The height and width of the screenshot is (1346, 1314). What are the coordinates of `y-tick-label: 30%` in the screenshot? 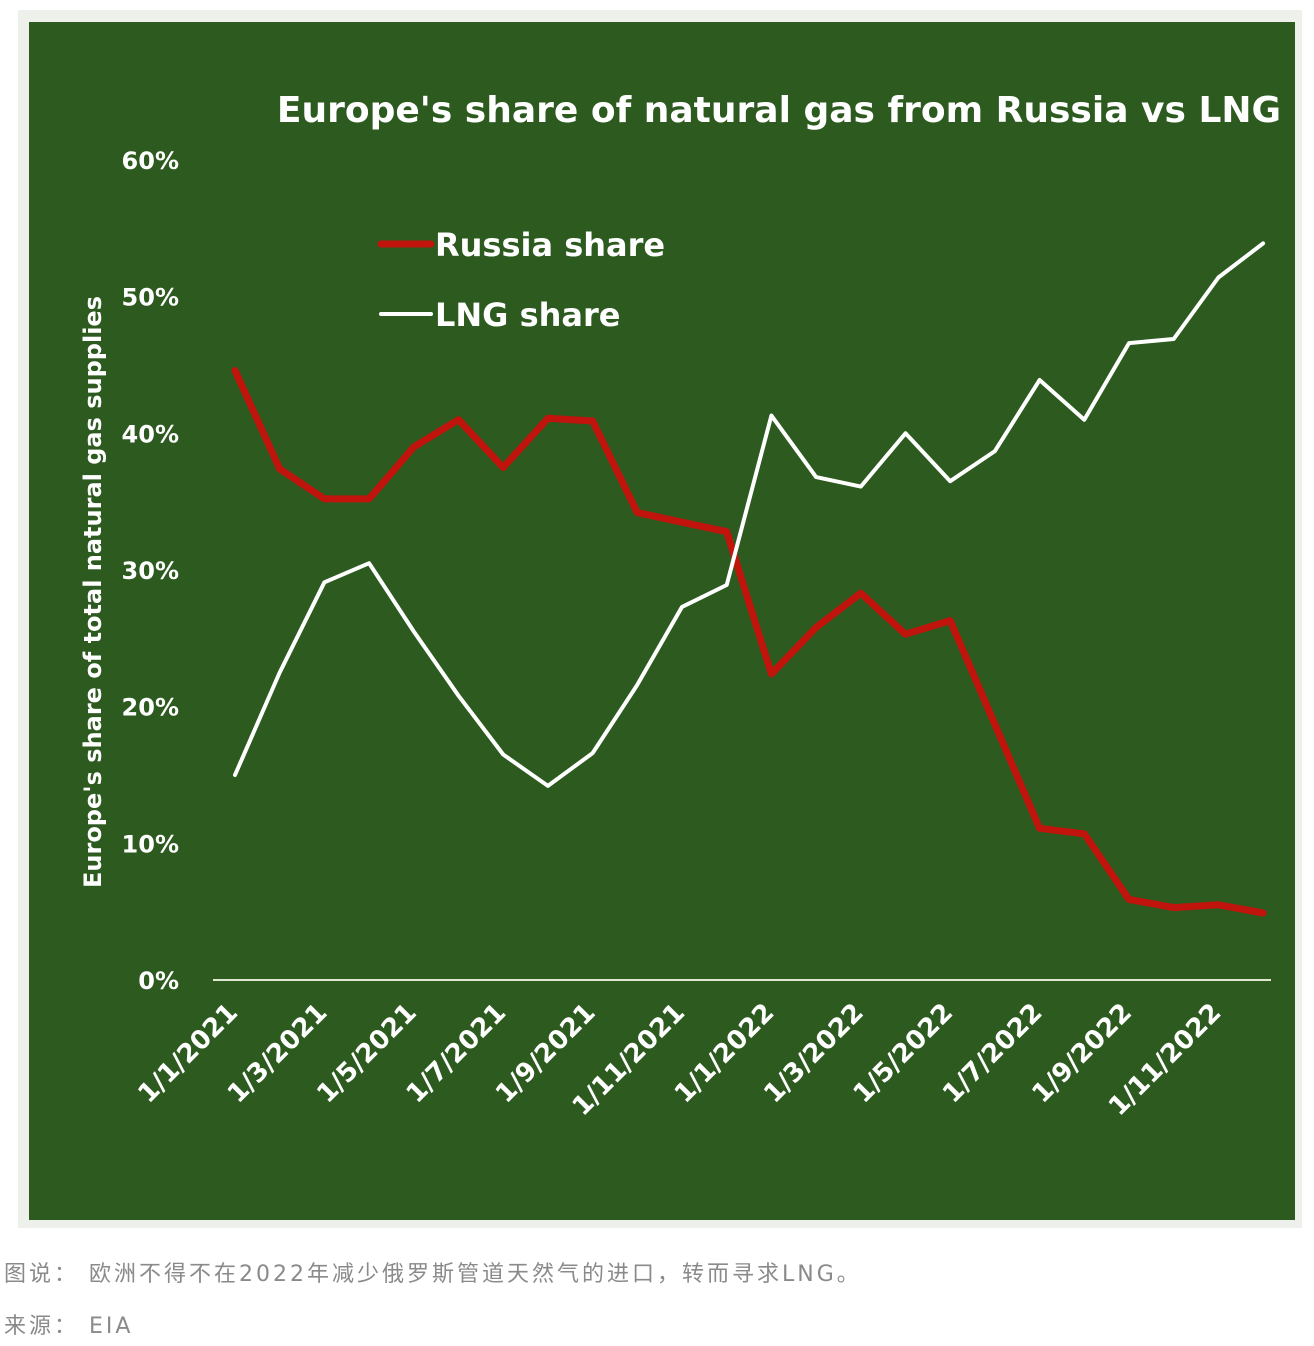 It's located at (150, 571).